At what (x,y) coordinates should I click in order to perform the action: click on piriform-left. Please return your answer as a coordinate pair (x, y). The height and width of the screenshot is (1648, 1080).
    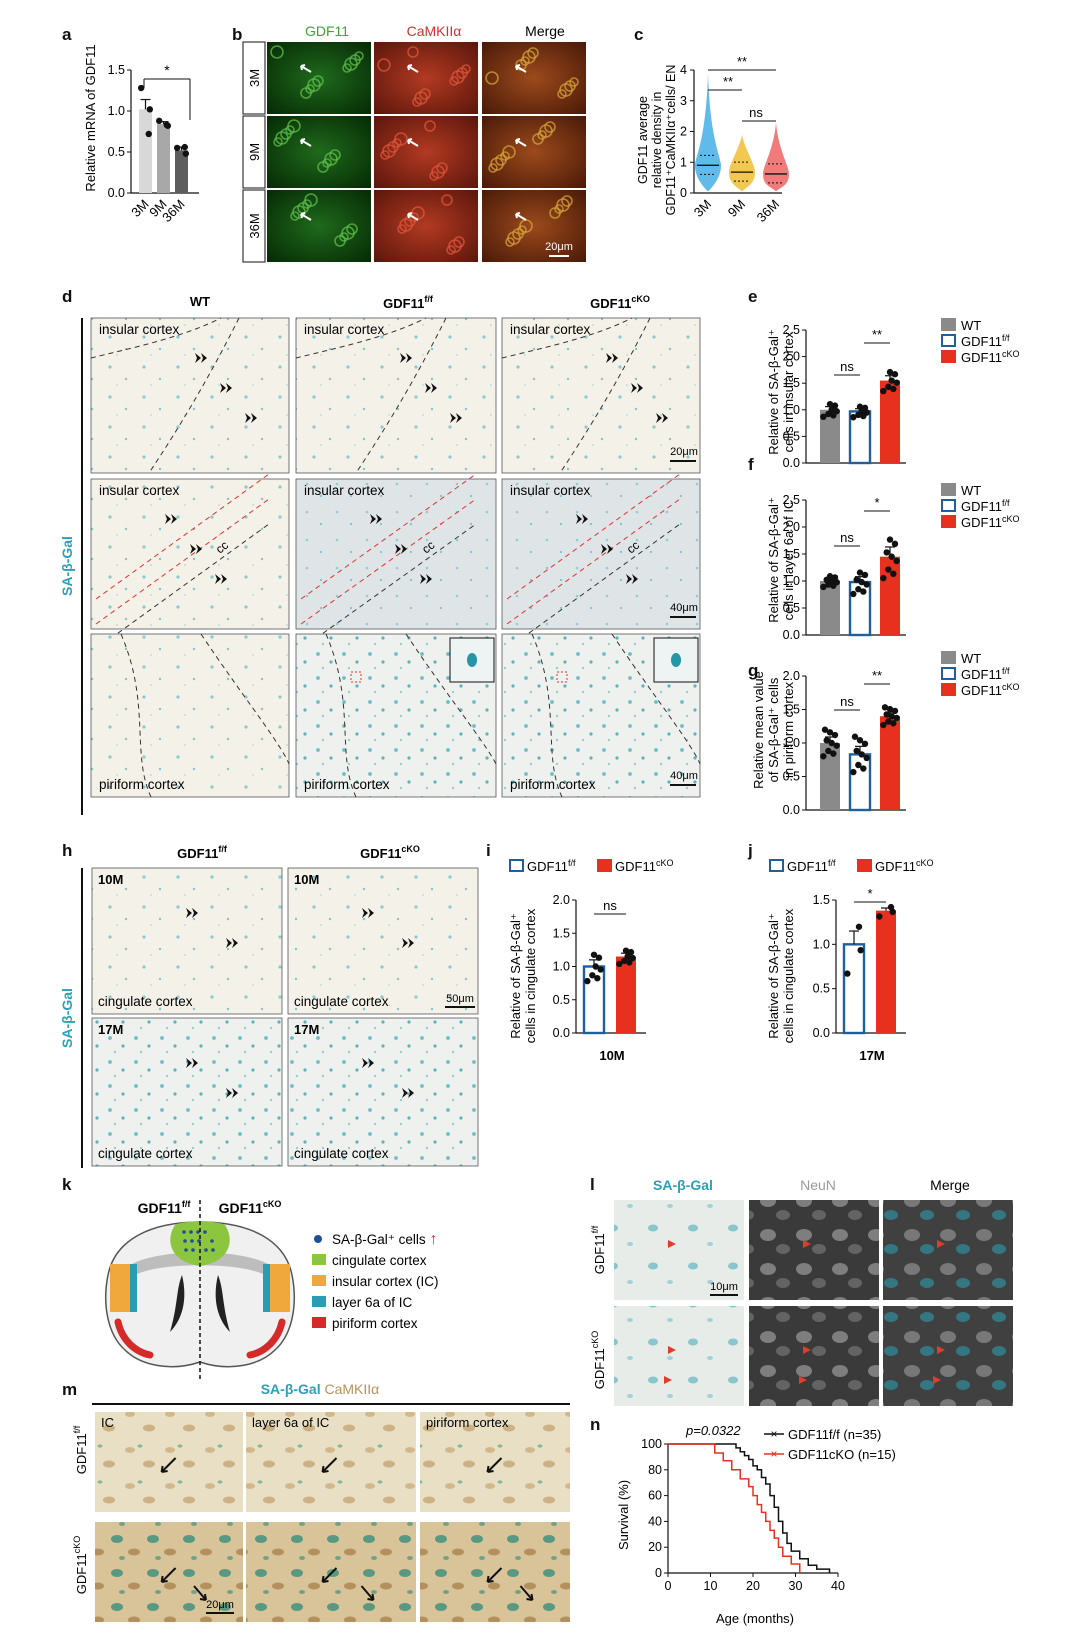
    Looking at the image, I should click on (134, 1338).